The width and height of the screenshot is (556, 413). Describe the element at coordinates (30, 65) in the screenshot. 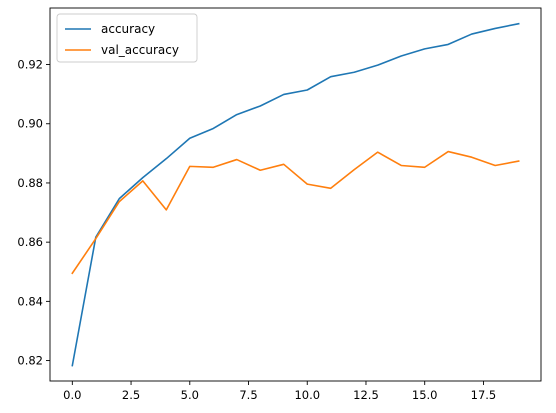

I see `y-tick-label: 0.92` at that location.